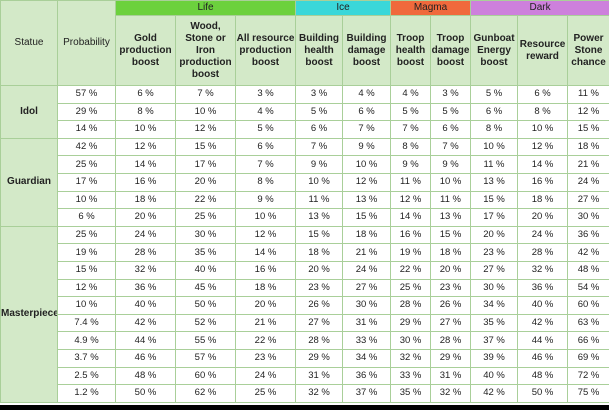 This screenshot has width=609, height=410. What do you see at coordinates (265, 358) in the screenshot?
I see `table-cell: 23 %` at bounding box center [265, 358].